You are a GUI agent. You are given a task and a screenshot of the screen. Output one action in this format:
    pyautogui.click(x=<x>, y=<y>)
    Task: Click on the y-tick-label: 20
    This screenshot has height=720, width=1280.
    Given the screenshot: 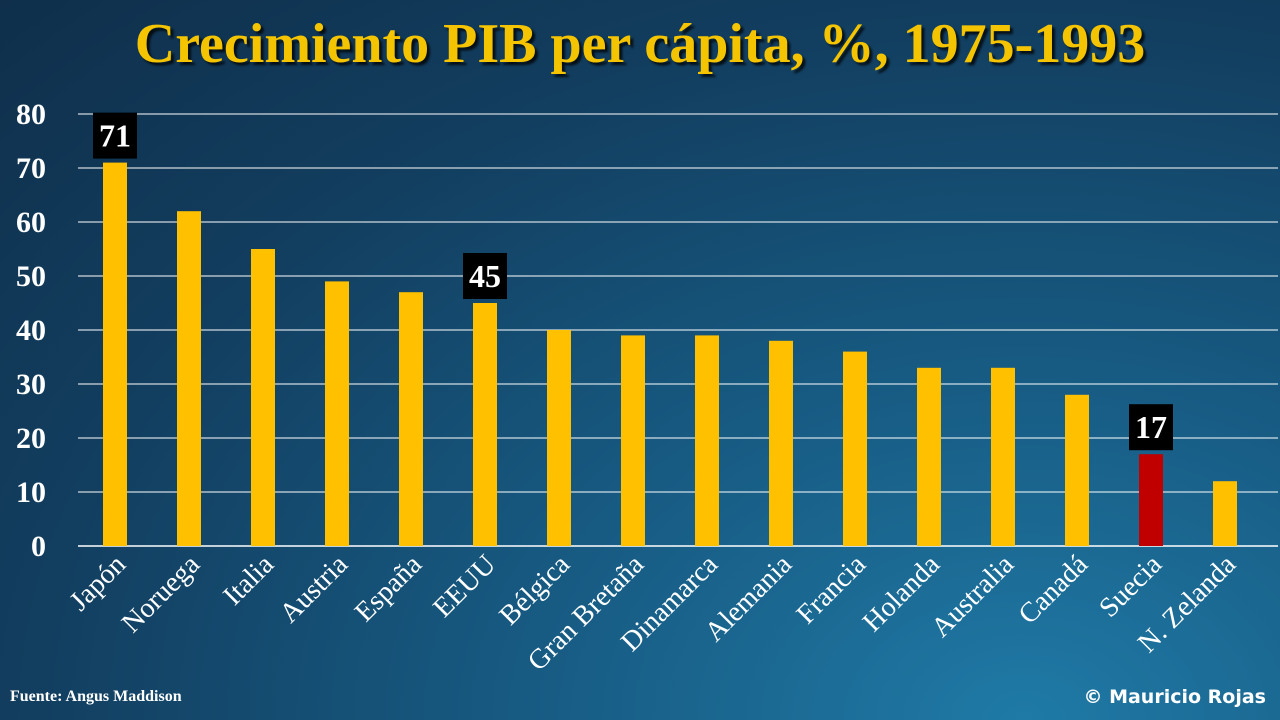 What is the action you would take?
    pyautogui.click(x=31, y=438)
    